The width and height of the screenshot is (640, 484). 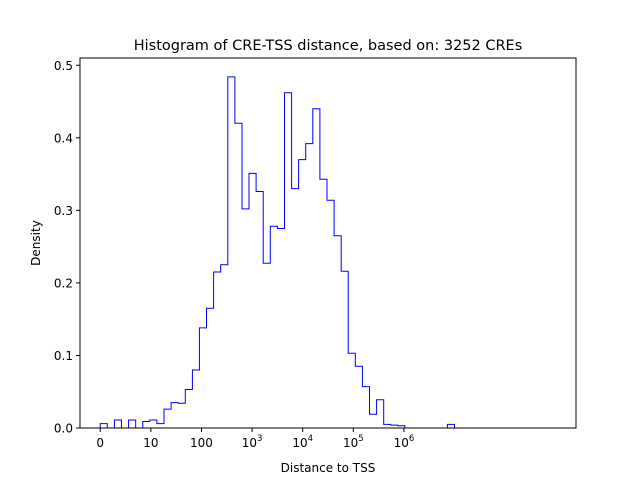 I want to click on y-tick-label: 0.3, so click(x=63, y=211).